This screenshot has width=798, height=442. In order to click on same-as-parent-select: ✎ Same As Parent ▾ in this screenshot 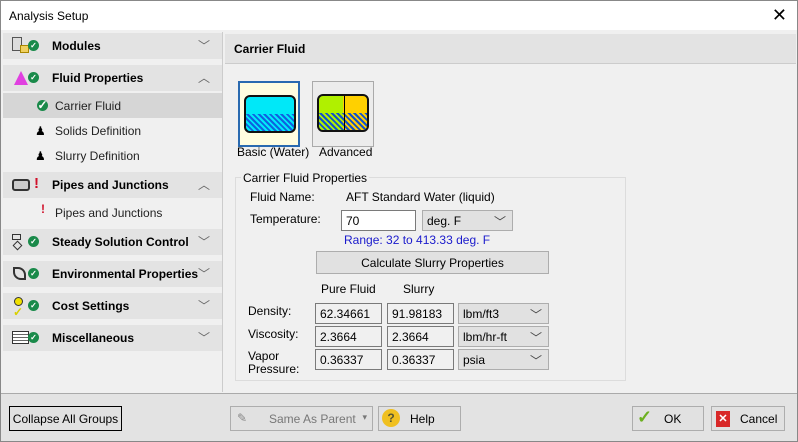, I will do `click(301, 418)`.